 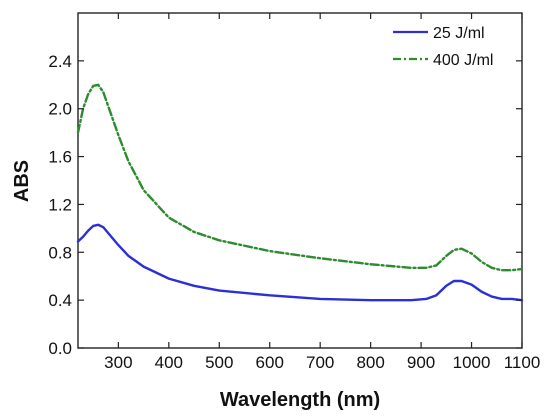 What do you see at coordinates (118, 362) in the screenshot?
I see `x-tick-label-300: 300` at bounding box center [118, 362].